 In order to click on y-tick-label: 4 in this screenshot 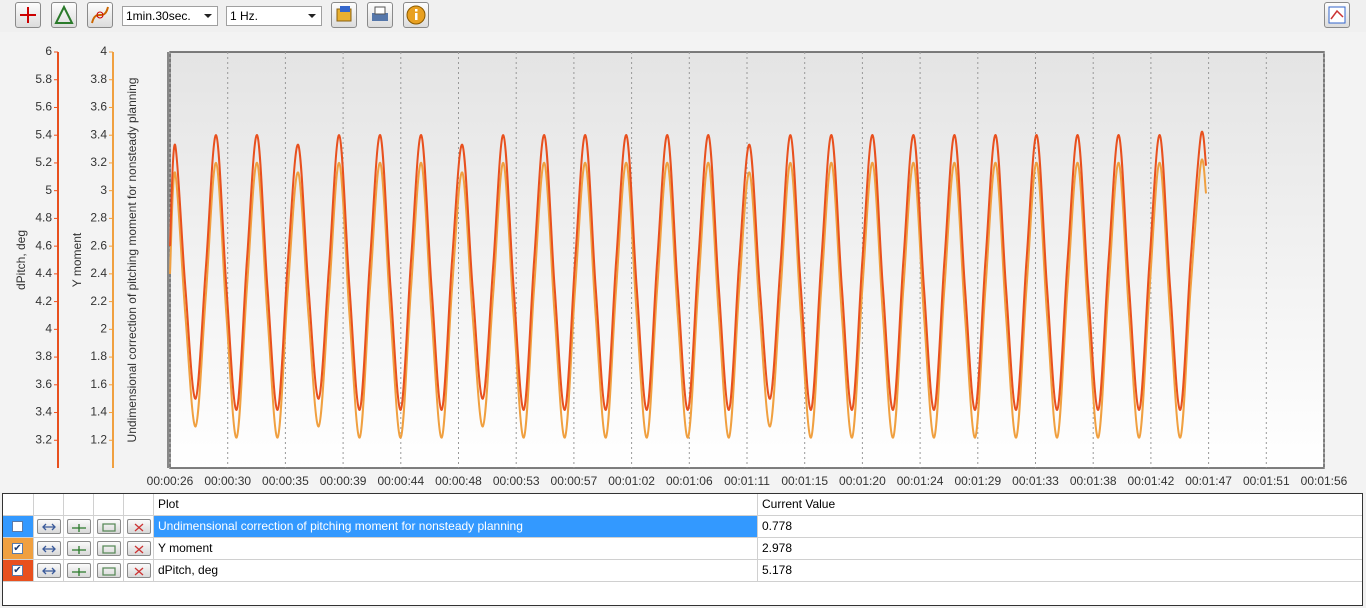, I will do `click(103, 51)`.